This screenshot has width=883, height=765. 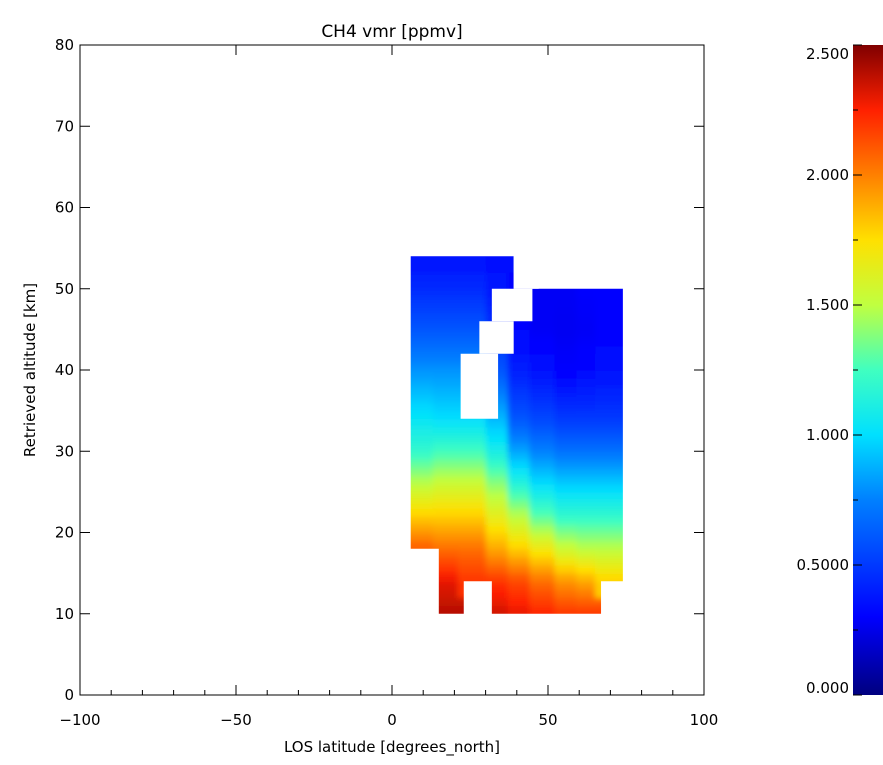 I want to click on colorbar-tick-label: 1.000, so click(x=827, y=435).